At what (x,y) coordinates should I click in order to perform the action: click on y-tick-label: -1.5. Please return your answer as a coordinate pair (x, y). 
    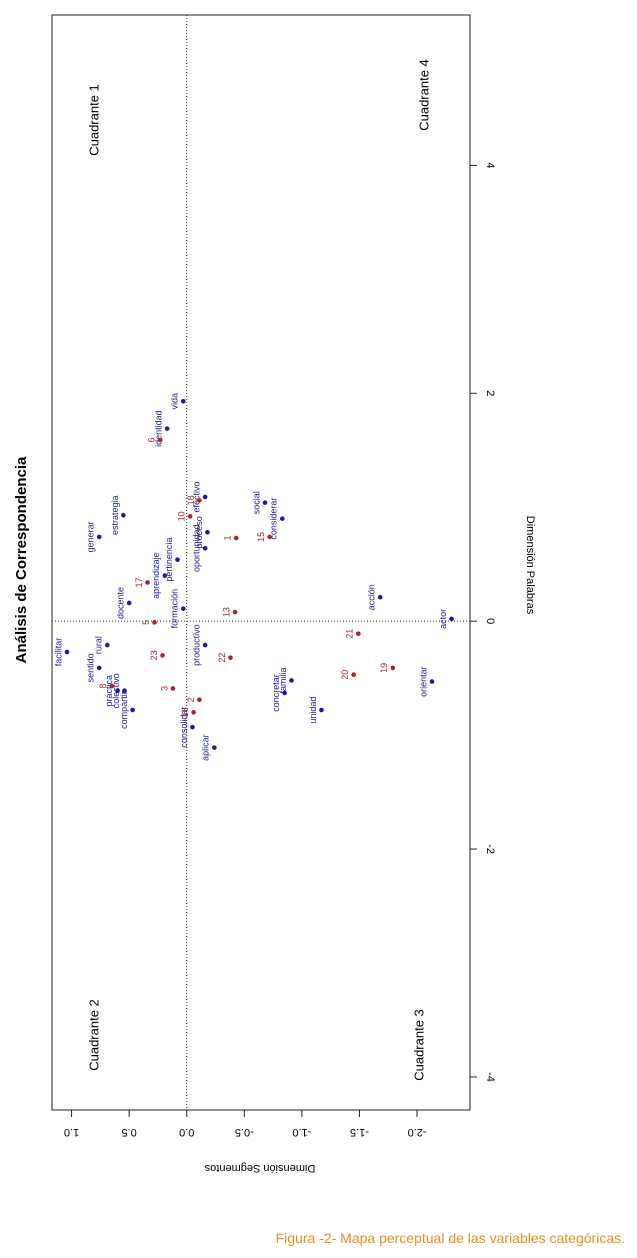
    Looking at the image, I should click on (359, 1132).